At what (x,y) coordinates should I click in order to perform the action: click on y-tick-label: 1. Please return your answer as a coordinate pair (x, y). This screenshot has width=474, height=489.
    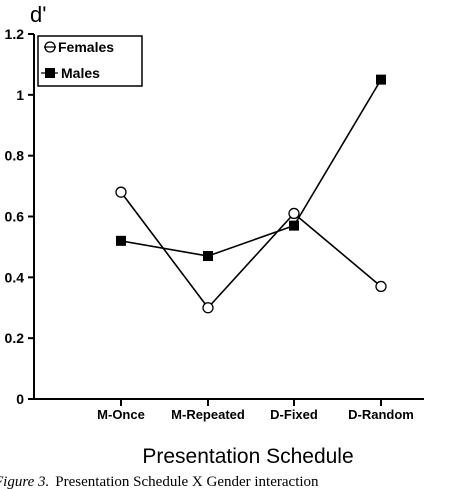
    Looking at the image, I should click on (20, 95).